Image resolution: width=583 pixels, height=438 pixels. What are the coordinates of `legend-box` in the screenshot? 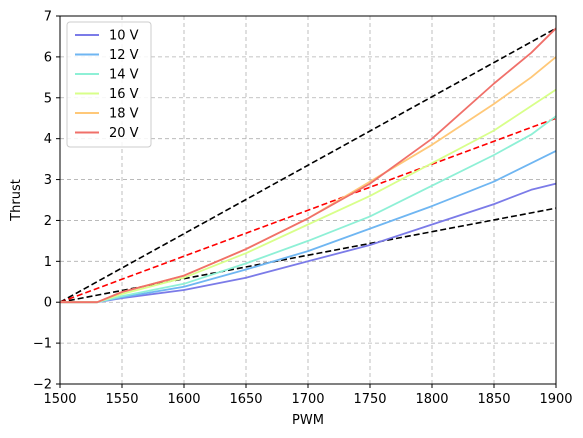 It's located at (109, 84).